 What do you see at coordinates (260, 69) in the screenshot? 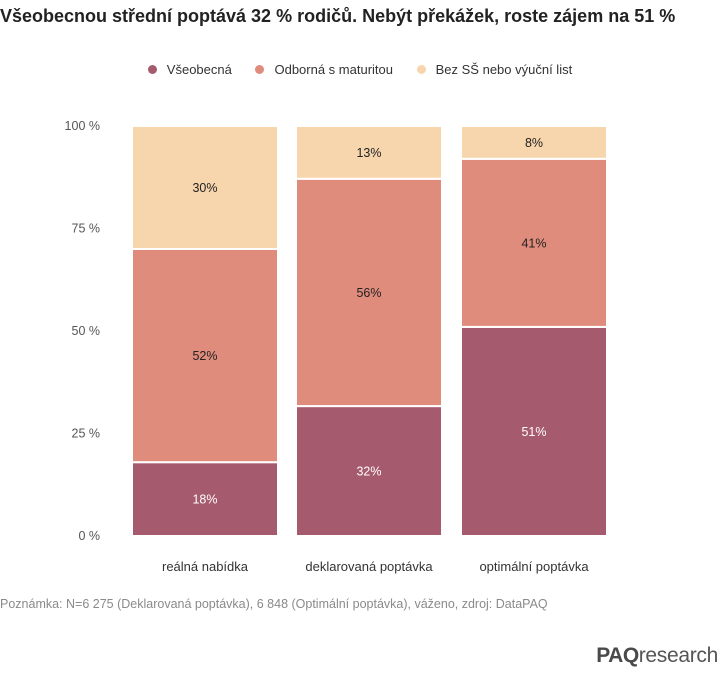
I see `legend-swatch-odborna` at bounding box center [260, 69].